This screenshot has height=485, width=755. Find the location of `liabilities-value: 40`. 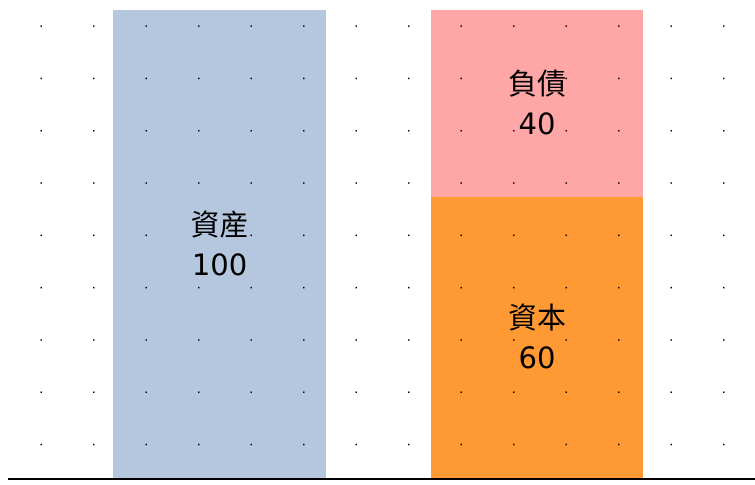

liabilities-value: 40 is located at coordinates (537, 123).